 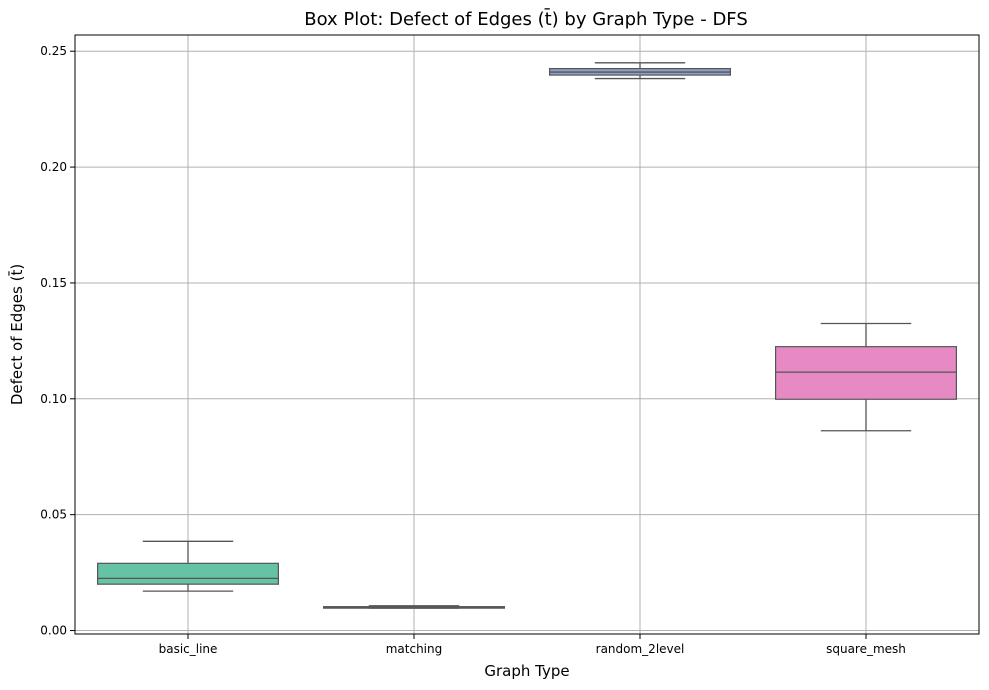 I want to click on y-tick-label: 0.05, so click(x=53, y=515).